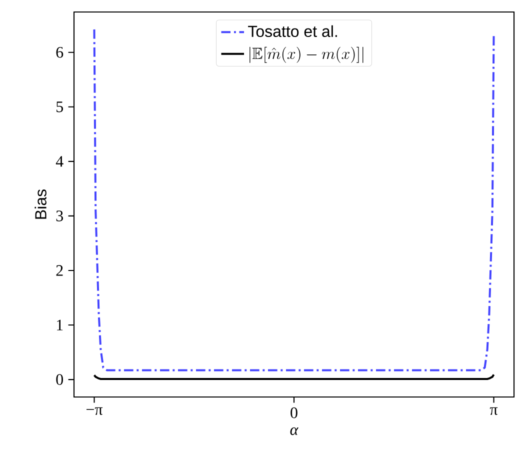 This screenshot has height=457, width=516. What do you see at coordinates (59, 270) in the screenshot?
I see `y-tick-label: 2` at bounding box center [59, 270].